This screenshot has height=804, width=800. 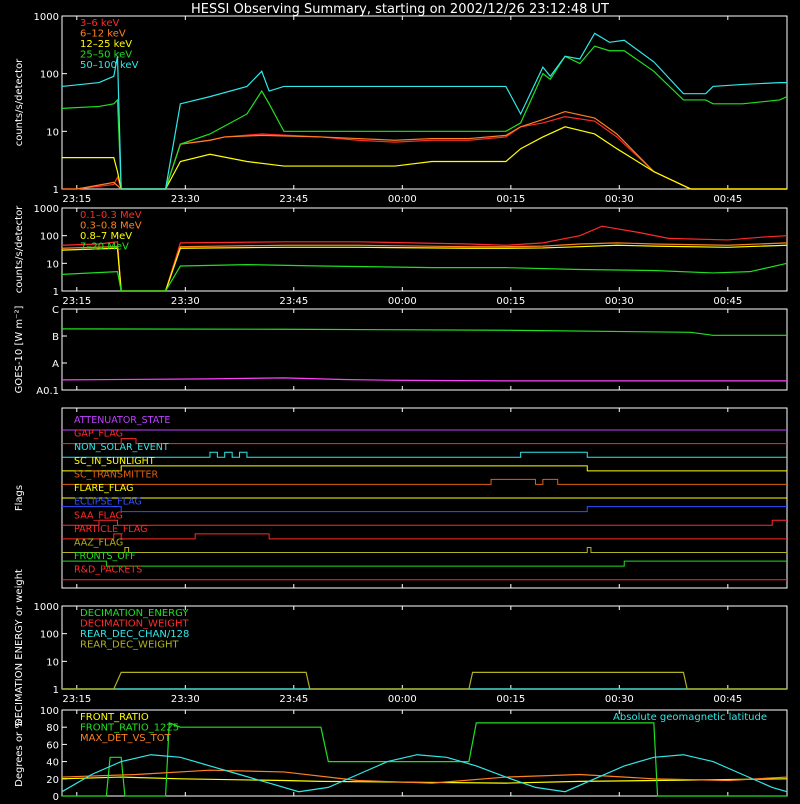 What do you see at coordinates (111, 215) in the screenshot?
I see `legend-0-1-0-3-mev: 0.1–0.3 MeV` at bounding box center [111, 215].